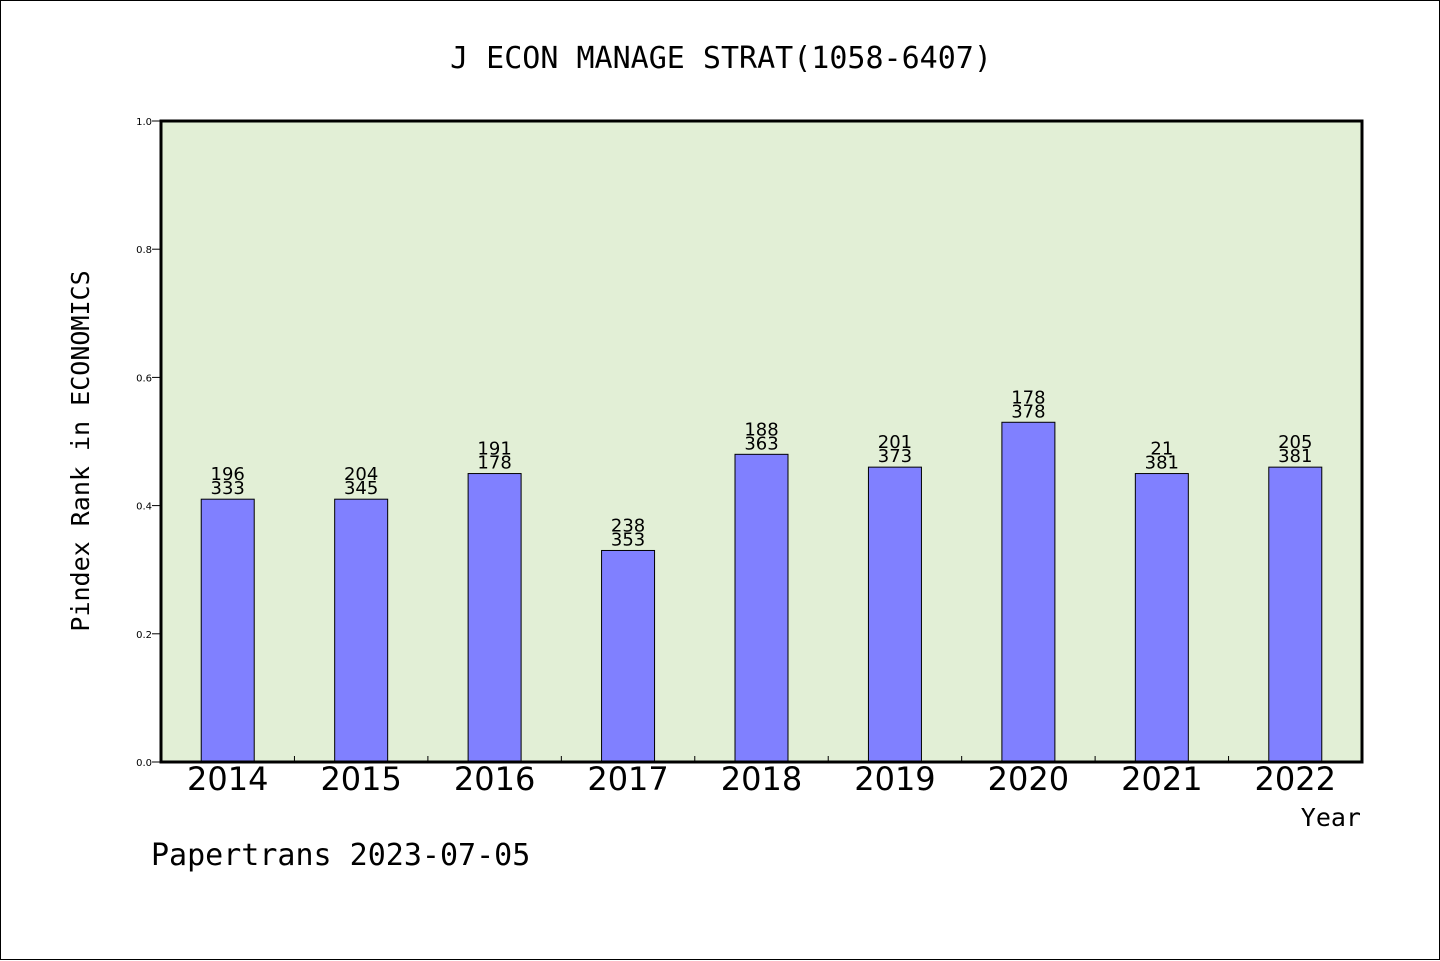 Image resolution: width=1440 pixels, height=961 pixels. Describe the element at coordinates (894, 614) in the screenshot. I see `bar-2019` at that location.